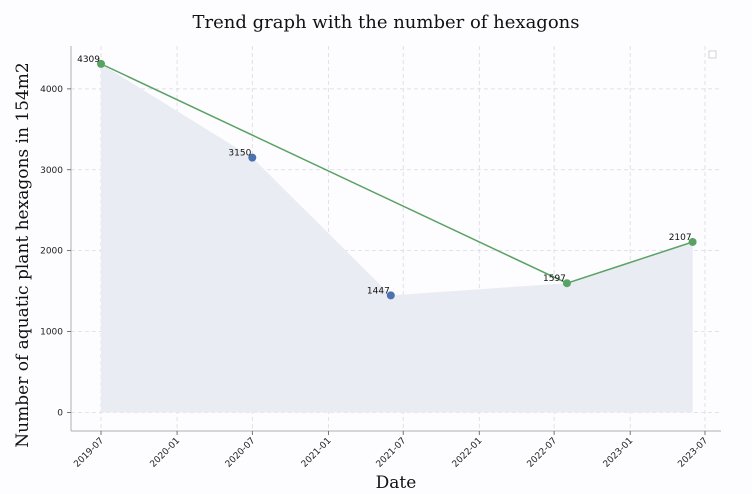 Image resolution: width=752 pixels, height=494 pixels. Describe the element at coordinates (619, 453) in the screenshot. I see `x-tick-label: 2023-01` at that location.